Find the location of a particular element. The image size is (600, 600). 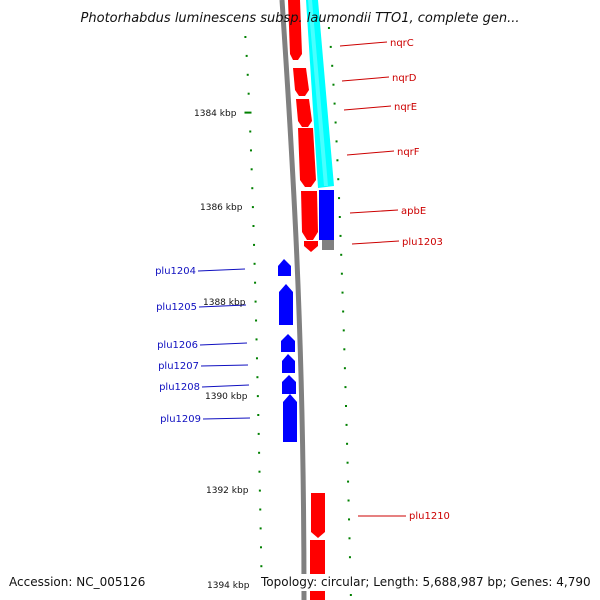

gene-bar-plu1206 is located at coordinates (288, 343).